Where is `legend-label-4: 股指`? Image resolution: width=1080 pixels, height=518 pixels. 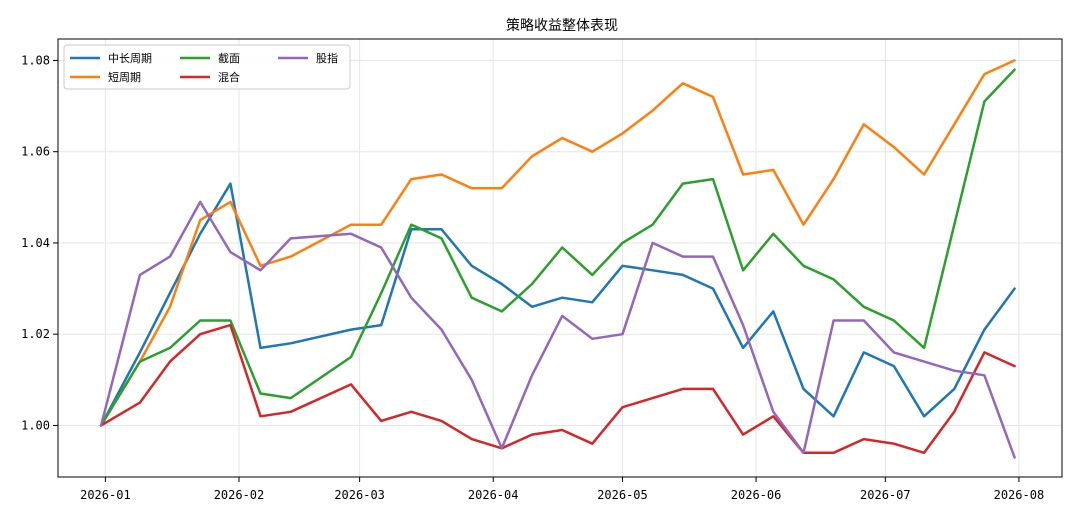
legend-label-4: 股指 is located at coordinates (327, 58).